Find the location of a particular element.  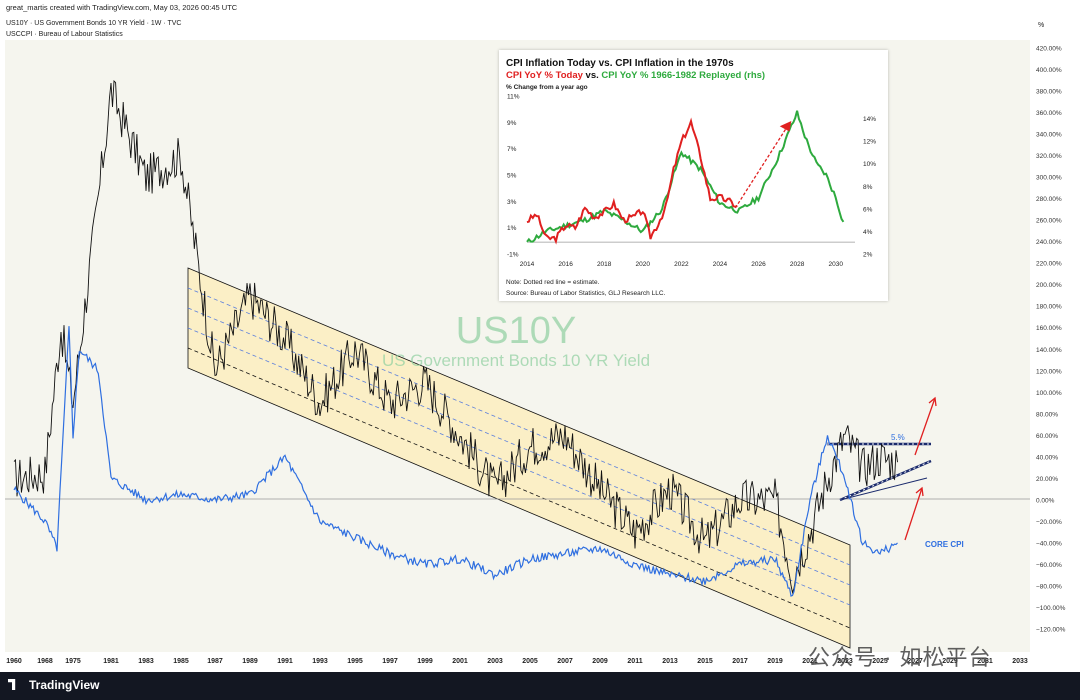

chart-subtitle-watermark: US Government Bonds 10 YR Yield is located at coordinates (516, 360).